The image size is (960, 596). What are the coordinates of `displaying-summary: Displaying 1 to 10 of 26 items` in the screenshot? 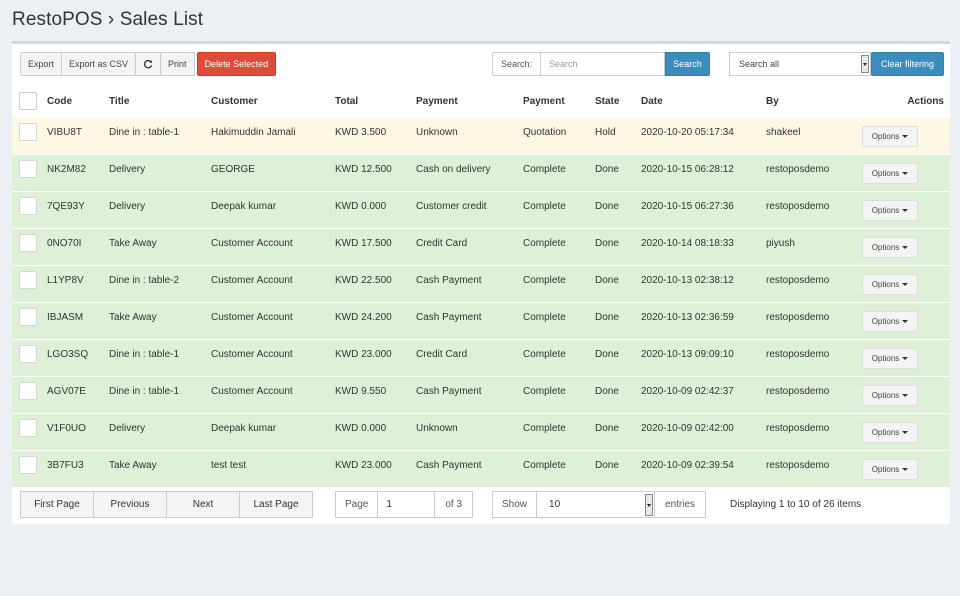 It's located at (796, 504).